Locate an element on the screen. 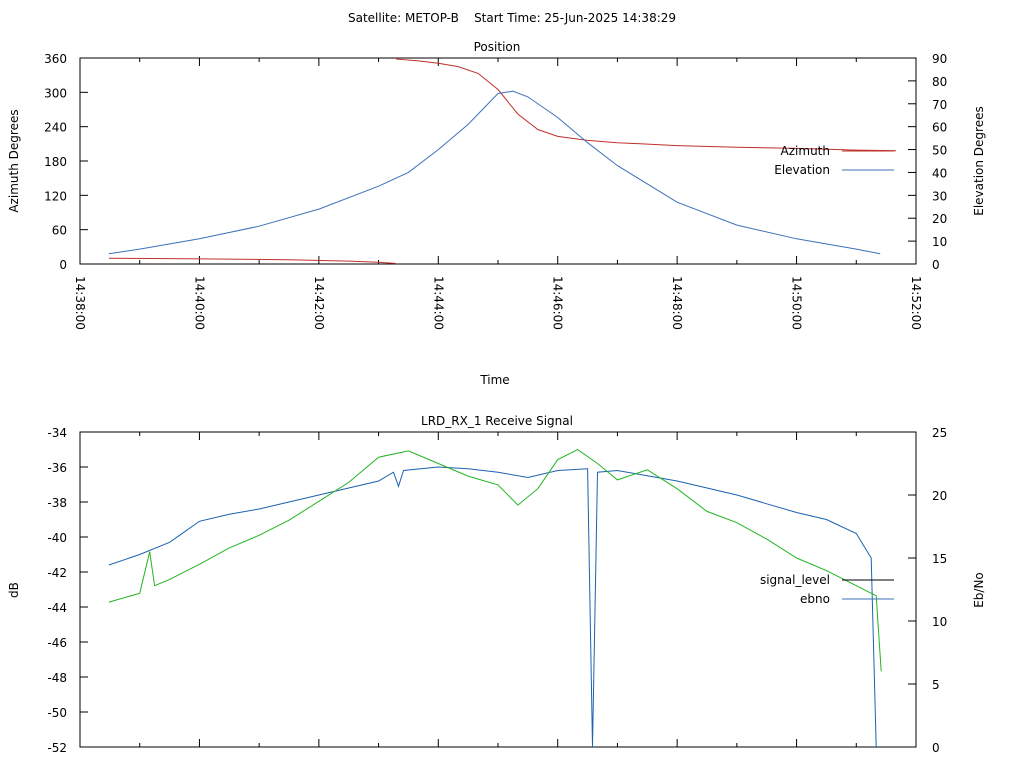 Image resolution: width=1024 pixels, height=768 pixels. y-tick-label: 240 is located at coordinates (55, 128).